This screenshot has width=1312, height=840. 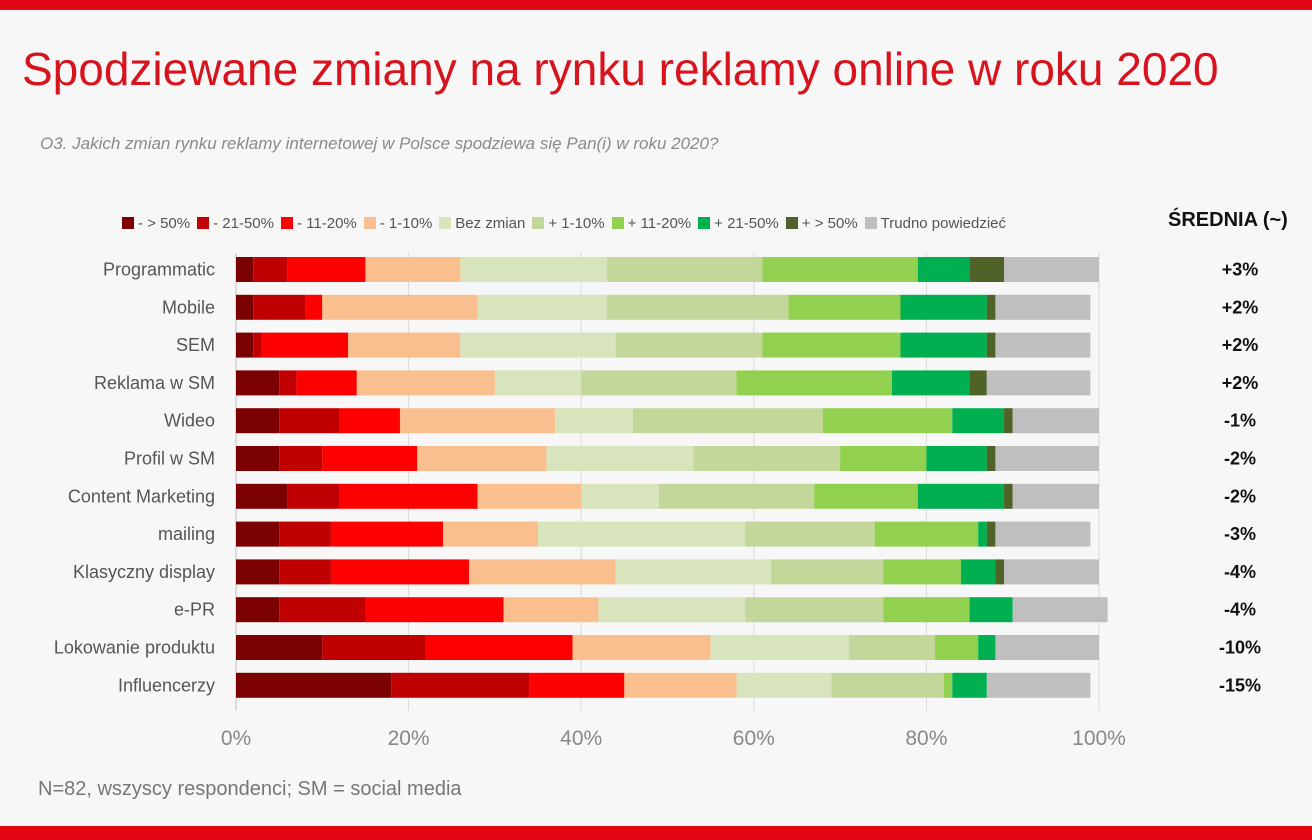 I want to click on category-label-programmatic: Programmatic, so click(x=159, y=270).